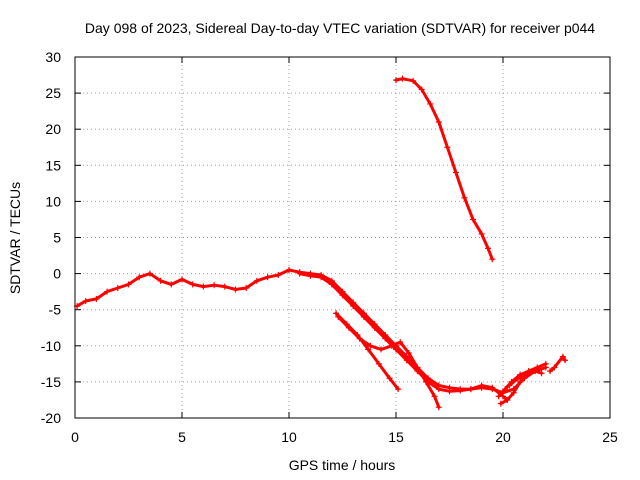  I want to click on x-axis-label: GPS time / hours, so click(342, 465).